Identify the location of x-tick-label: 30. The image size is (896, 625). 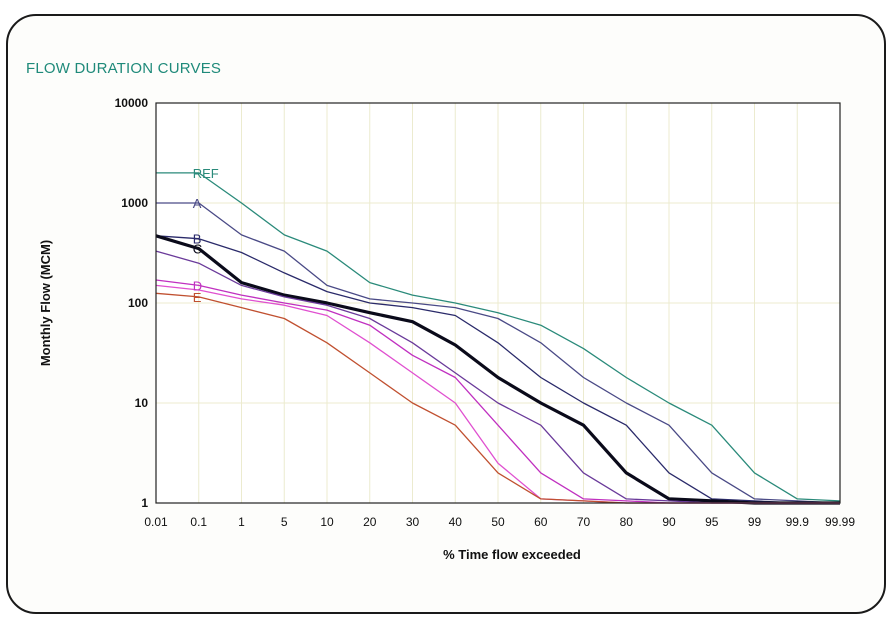
(413, 522).